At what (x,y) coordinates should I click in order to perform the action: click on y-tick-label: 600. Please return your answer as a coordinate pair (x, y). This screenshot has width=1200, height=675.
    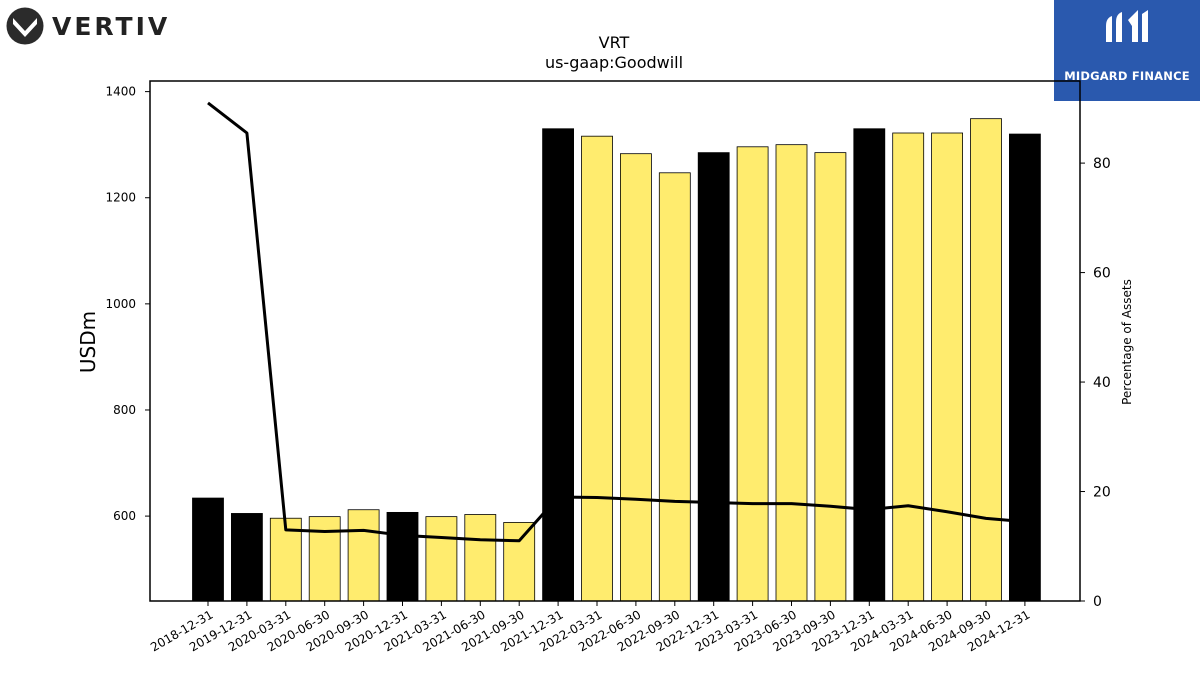
    Looking at the image, I should click on (124, 516).